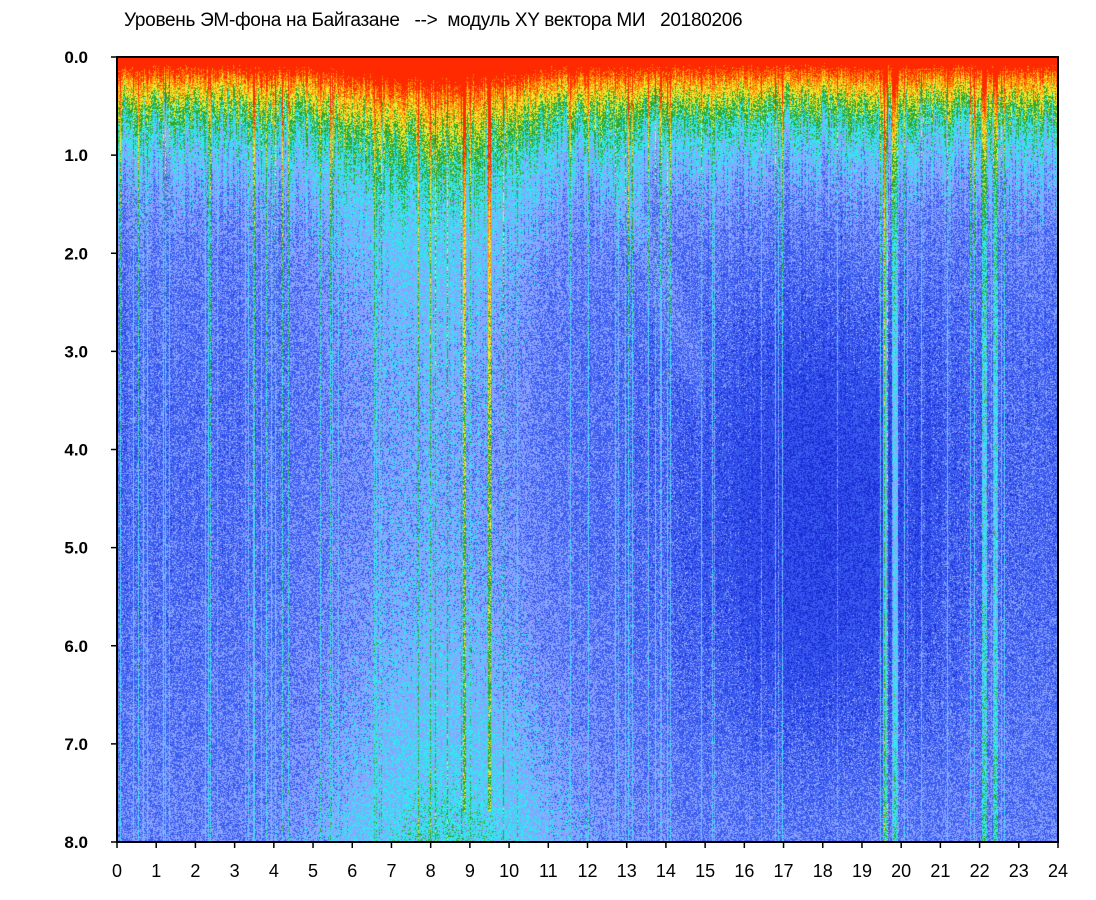  What do you see at coordinates (744, 871) in the screenshot?
I see `x-tick-label: 16` at bounding box center [744, 871].